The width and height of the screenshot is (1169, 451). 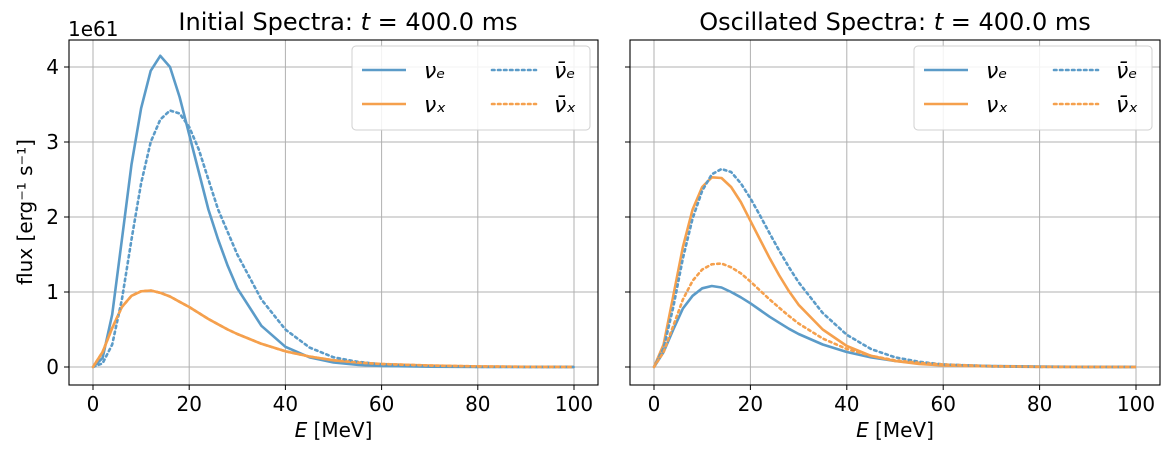 What do you see at coordinates (816, 22) in the screenshot?
I see `title-prefix: Oscillated Spectra:` at bounding box center [816, 22].